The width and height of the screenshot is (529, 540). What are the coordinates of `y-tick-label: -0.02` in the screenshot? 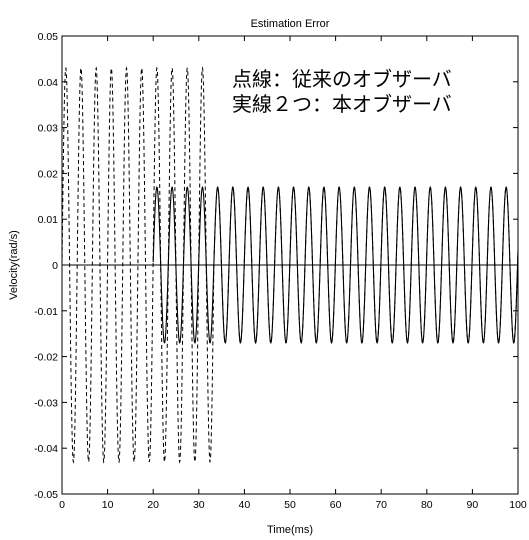 It's located at (46, 358).